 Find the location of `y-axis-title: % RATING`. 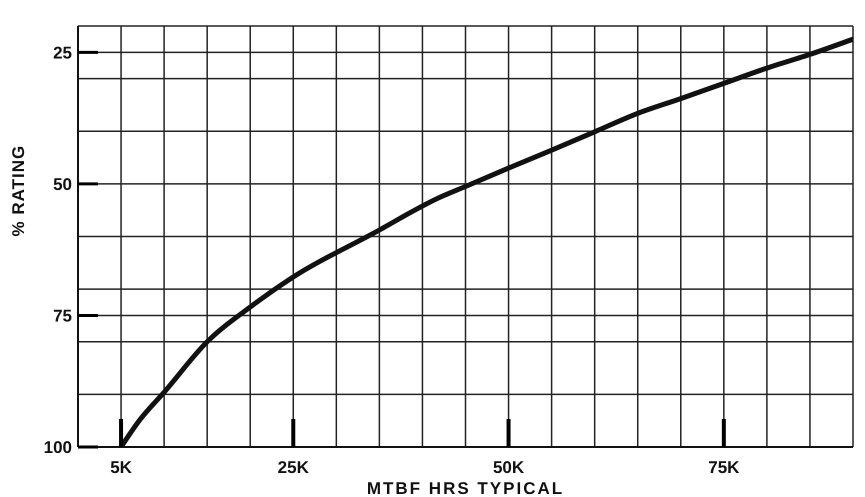

y-axis-title: % RATING is located at coordinates (18, 190).